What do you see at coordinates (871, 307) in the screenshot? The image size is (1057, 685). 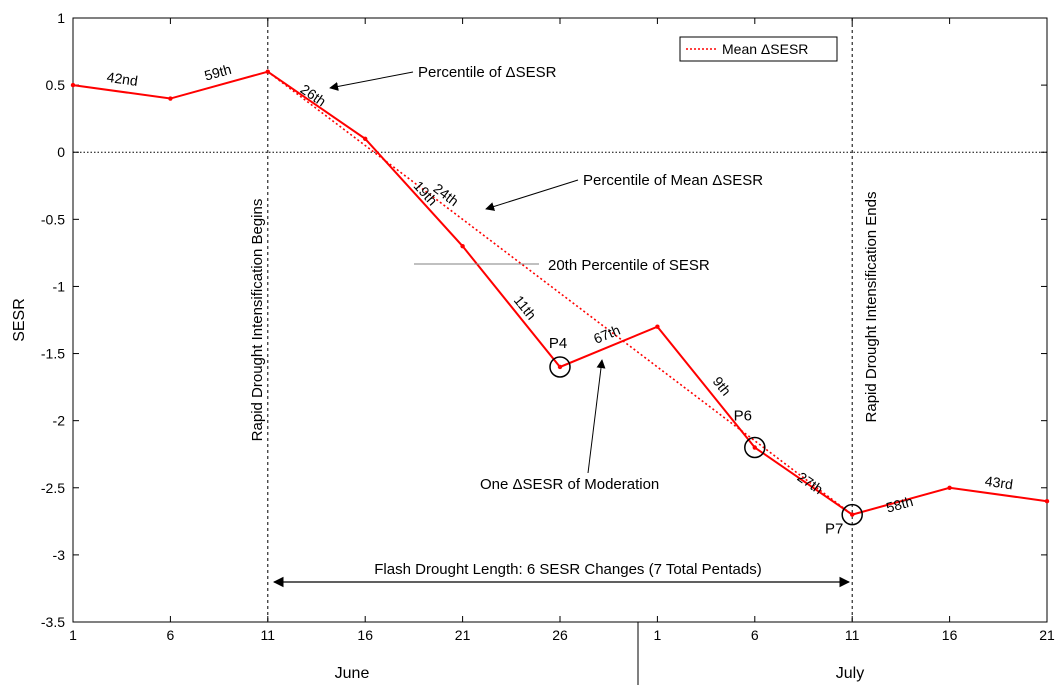 I see `end-label: Rapid Drought Intensification Ends` at bounding box center [871, 307].